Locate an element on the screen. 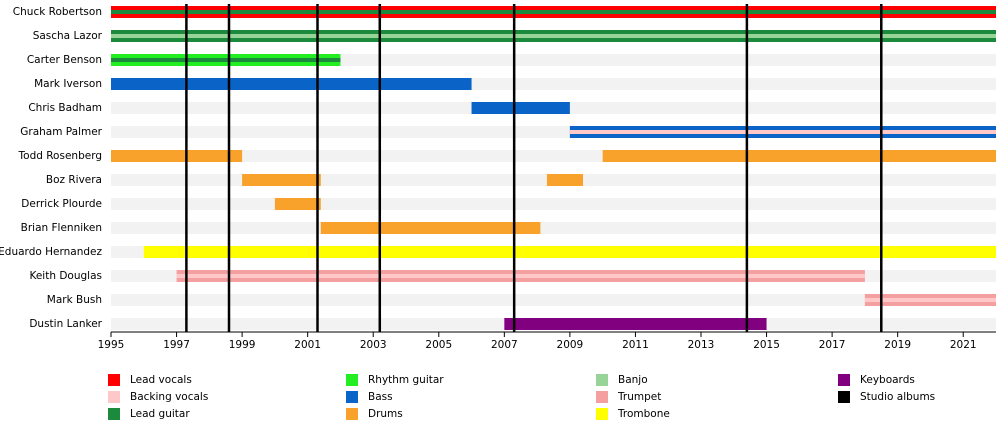 Image resolution: width=1005 pixels, height=425 pixels. member-name: Dustin Lanker is located at coordinates (65, 324).